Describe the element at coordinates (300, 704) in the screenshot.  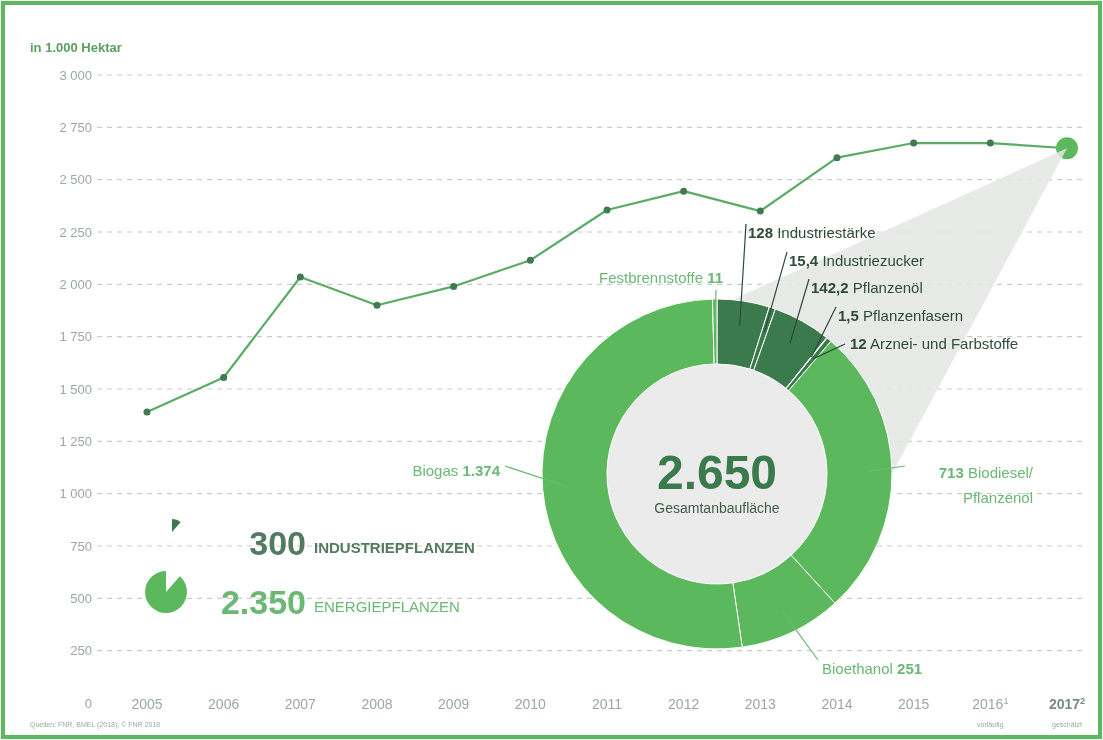
I see `x-tick-label: 2007` at that location.